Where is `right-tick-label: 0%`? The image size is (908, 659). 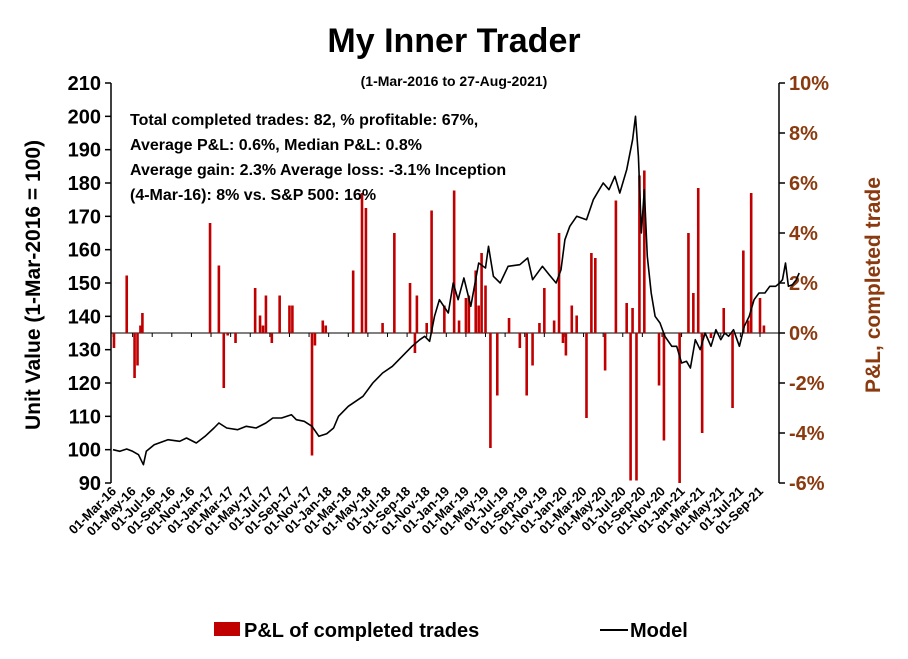 right-tick-label: 0% is located at coordinates (803, 334).